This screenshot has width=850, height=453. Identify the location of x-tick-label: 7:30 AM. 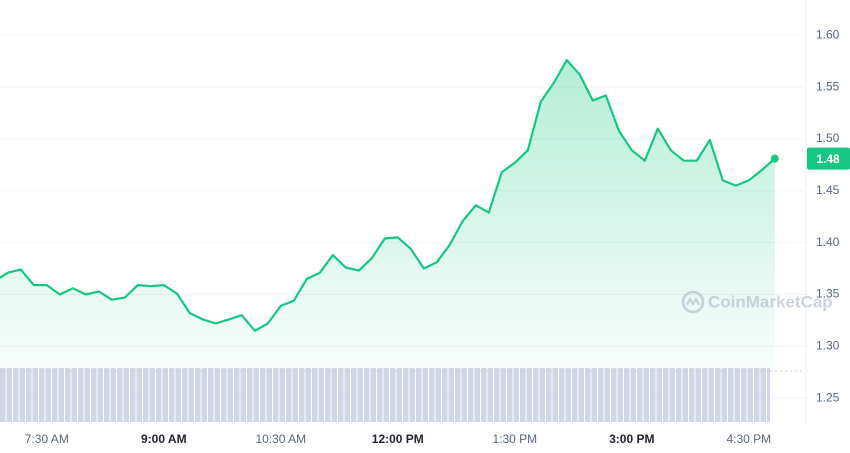
(47, 439).